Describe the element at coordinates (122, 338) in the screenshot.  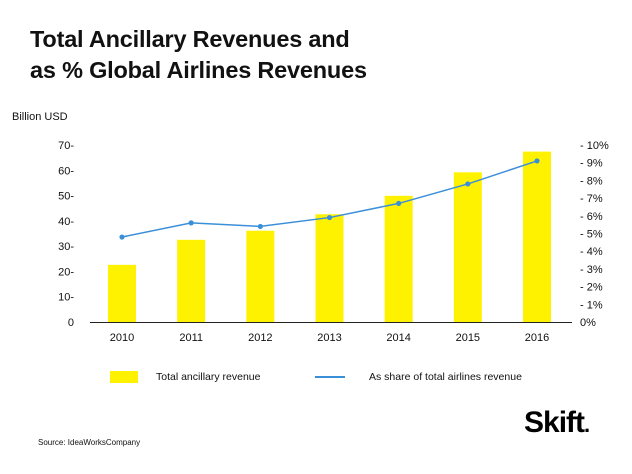
I see `x-tick-label-2010: 2010` at that location.